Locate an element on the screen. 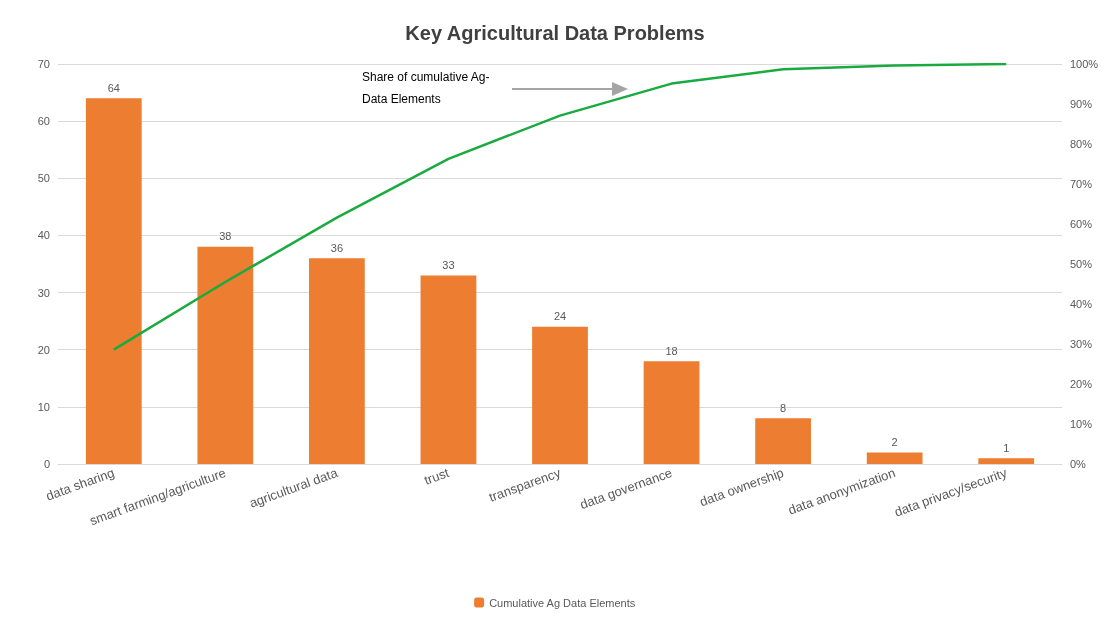 This screenshot has height=625, width=1110. data-label: 38 is located at coordinates (225, 236).